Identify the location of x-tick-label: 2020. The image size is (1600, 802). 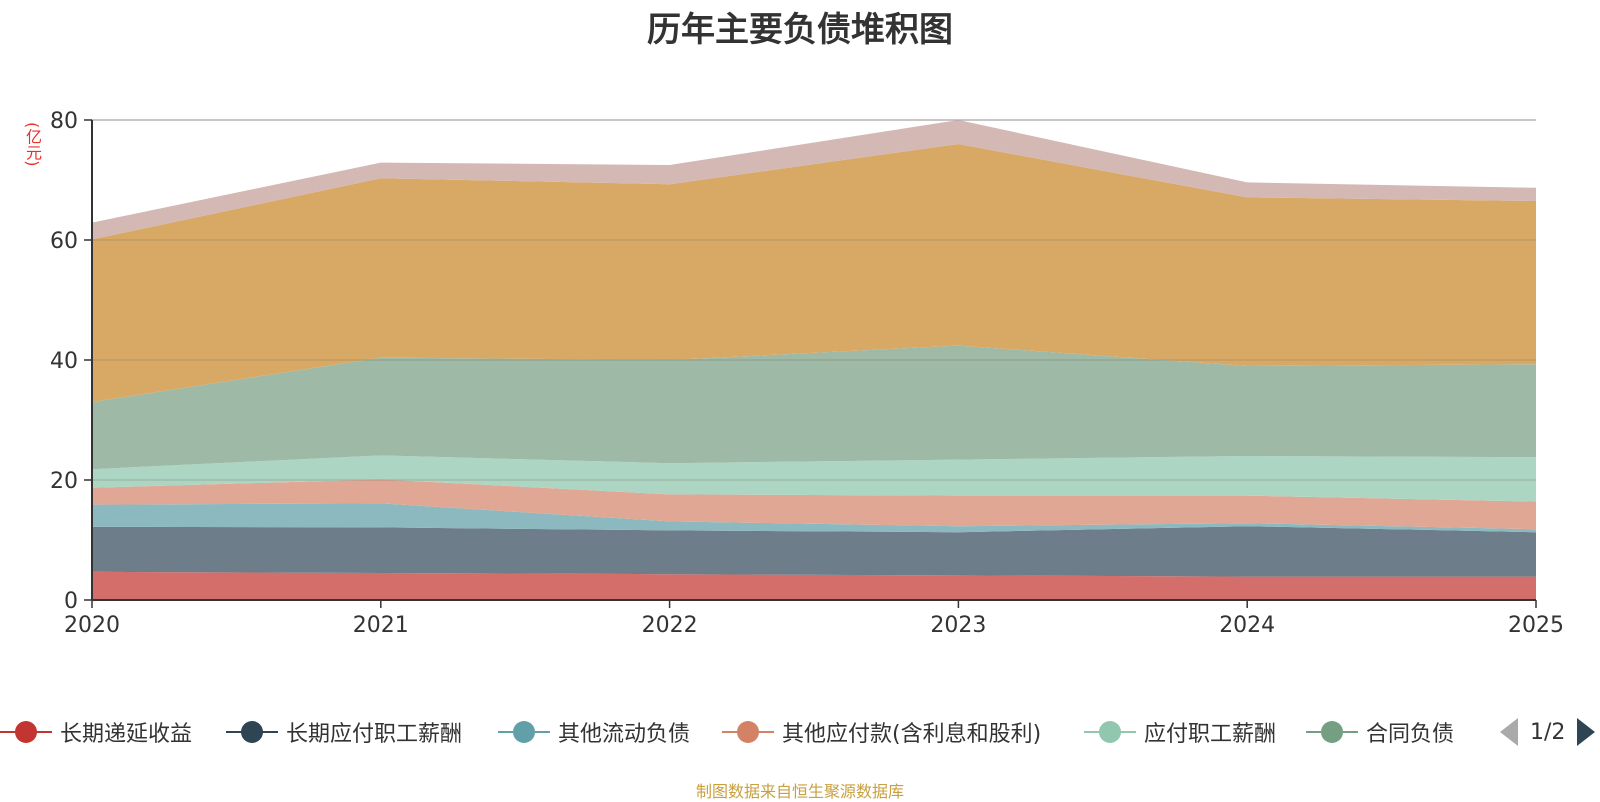
(92, 625).